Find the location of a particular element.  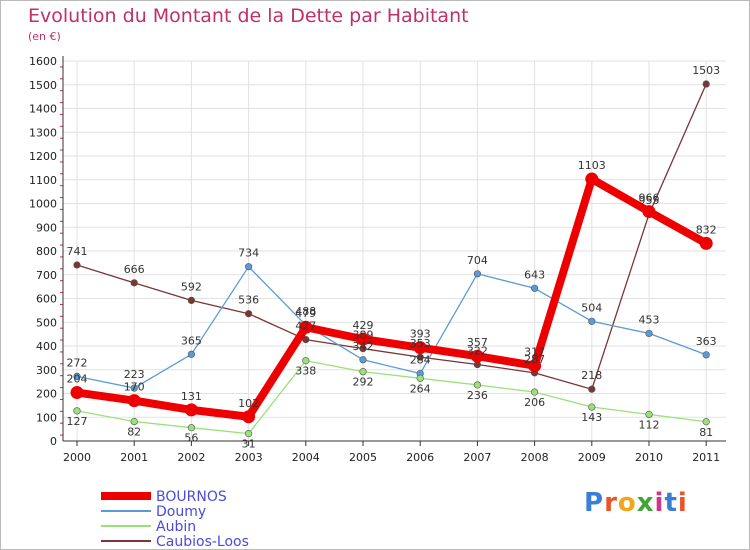

data-label: 82 is located at coordinates (134, 432).